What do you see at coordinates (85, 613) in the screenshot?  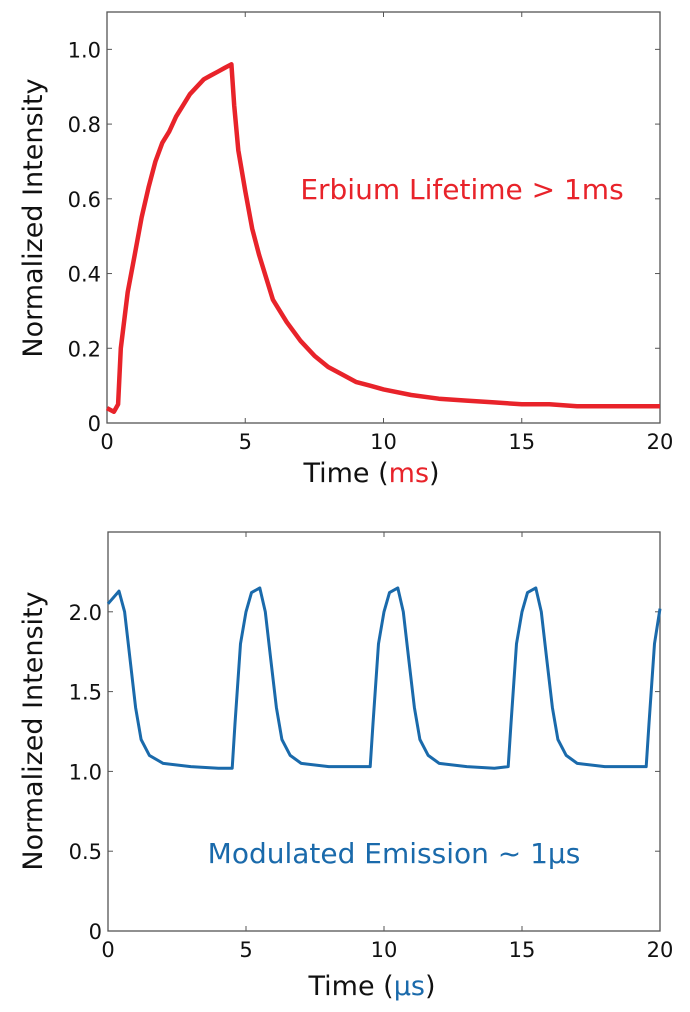 I see `y-tick-label: 2.0` at bounding box center [85, 613].